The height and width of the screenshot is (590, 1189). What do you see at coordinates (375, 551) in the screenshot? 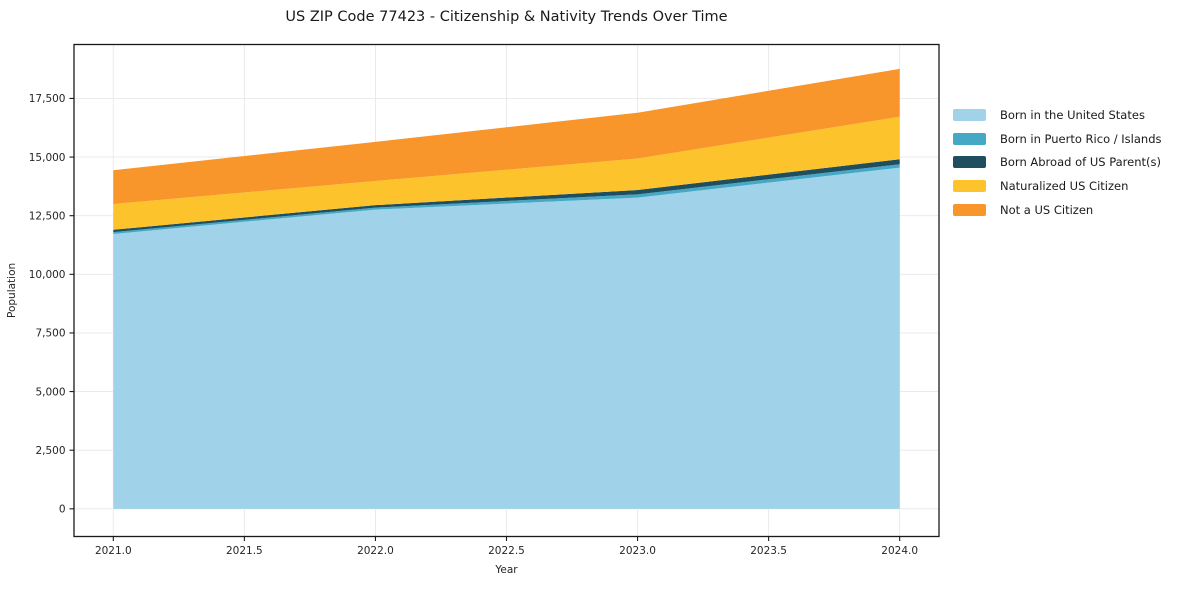
I see `x-tick-label: 2022.0` at bounding box center [375, 551].